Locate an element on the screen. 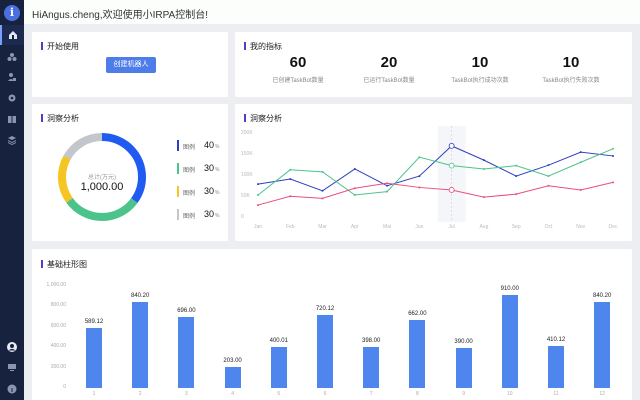  x-tick-label: 11 is located at coordinates (556, 394).